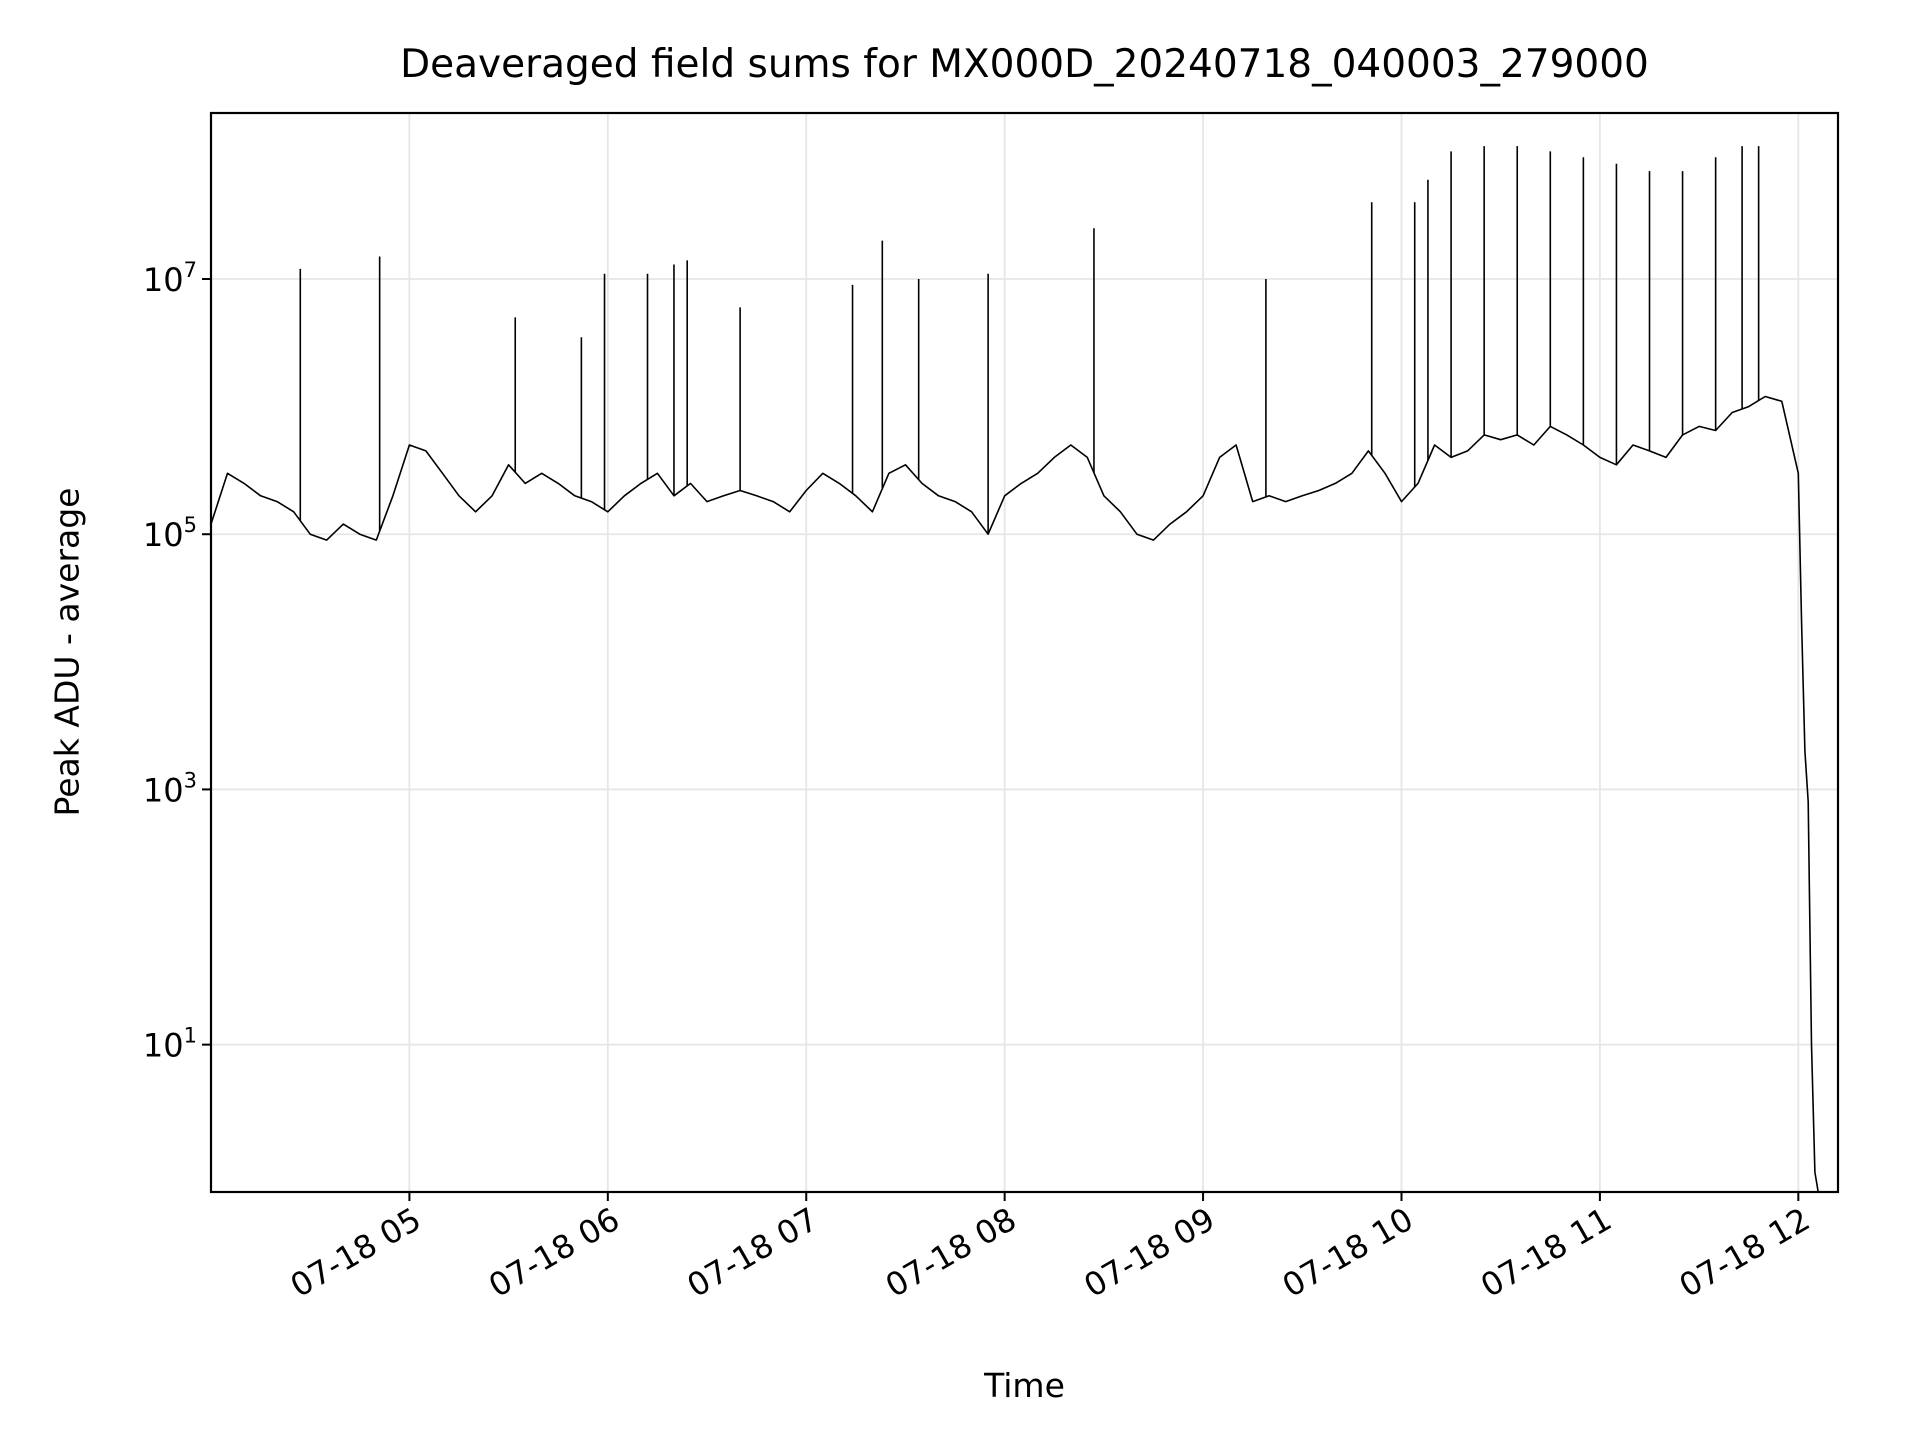 The width and height of the screenshot is (1920, 1440). What do you see at coordinates (951, 1252) in the screenshot?
I see `x-tick-label: 07-18 08` at bounding box center [951, 1252].